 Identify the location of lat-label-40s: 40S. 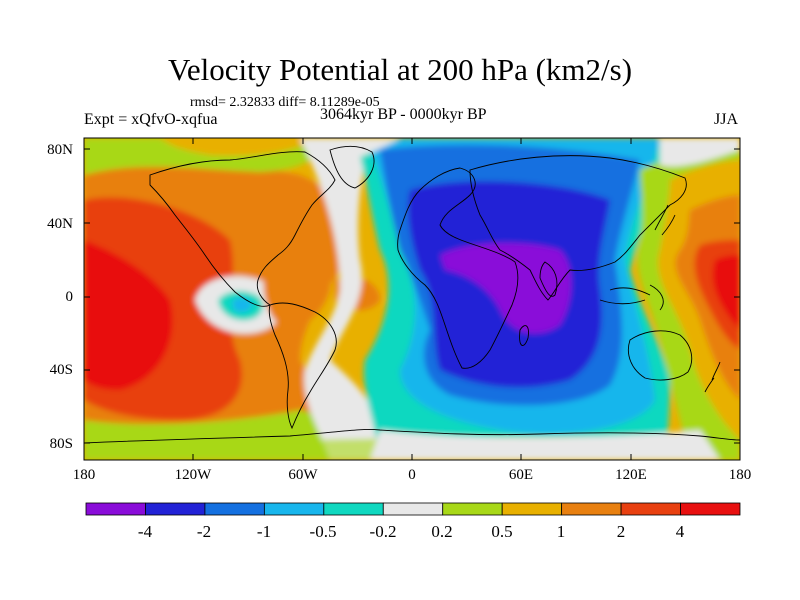
(61, 370).